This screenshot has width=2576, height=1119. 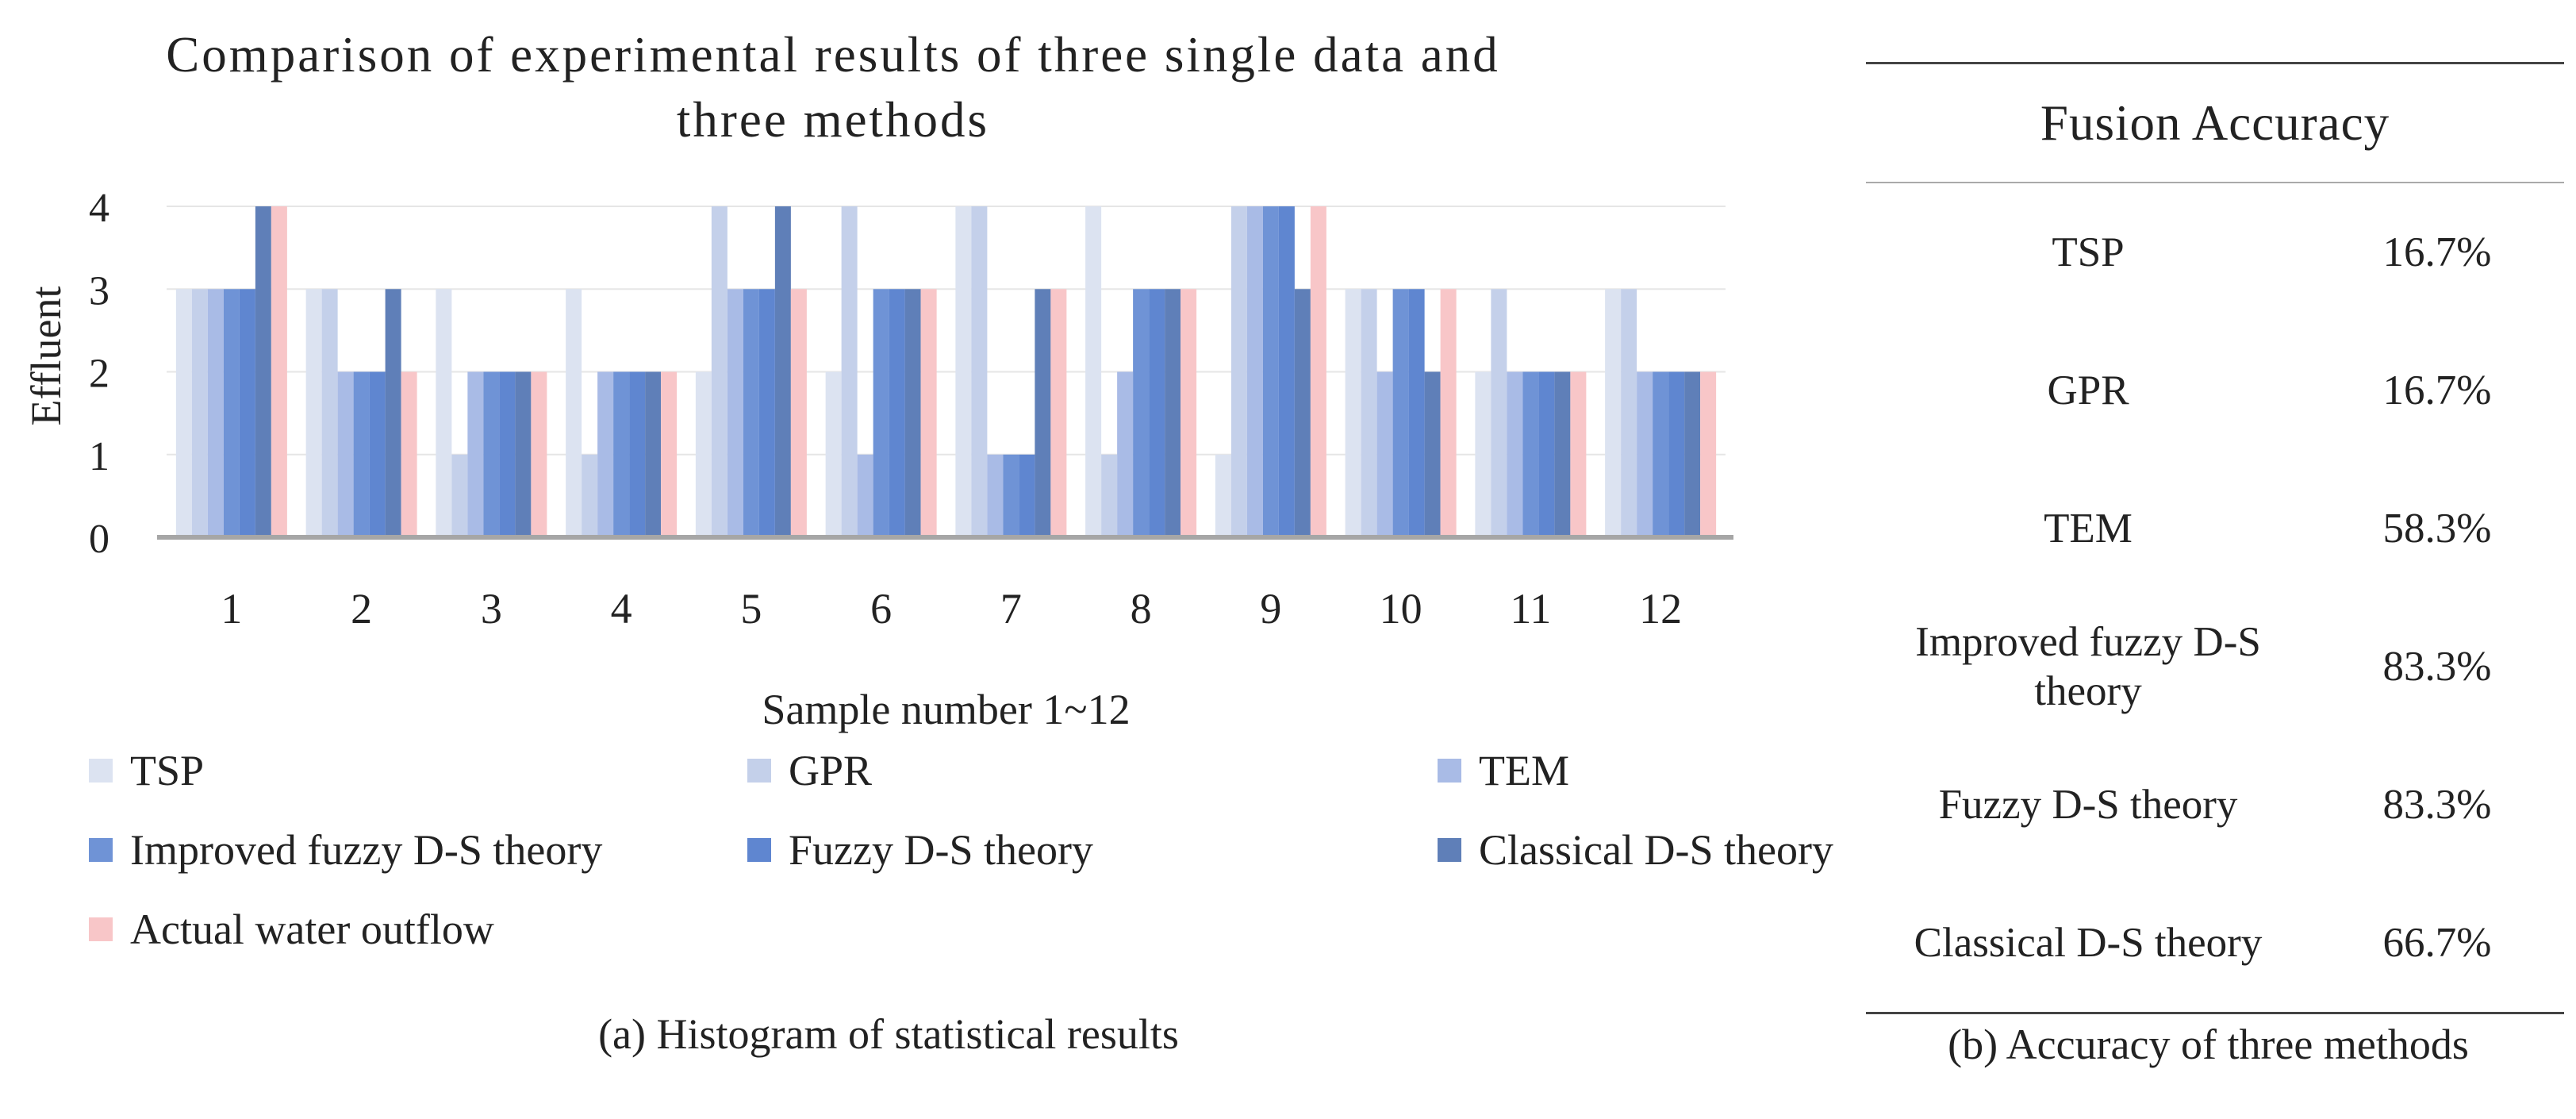 I want to click on table-top-rule, so click(x=2215, y=63).